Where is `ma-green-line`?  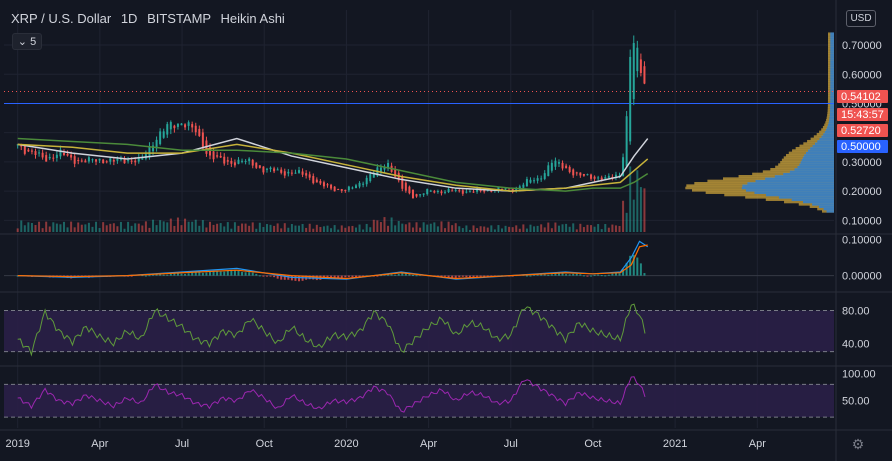
ma-green-line is located at coordinates (333, 164).